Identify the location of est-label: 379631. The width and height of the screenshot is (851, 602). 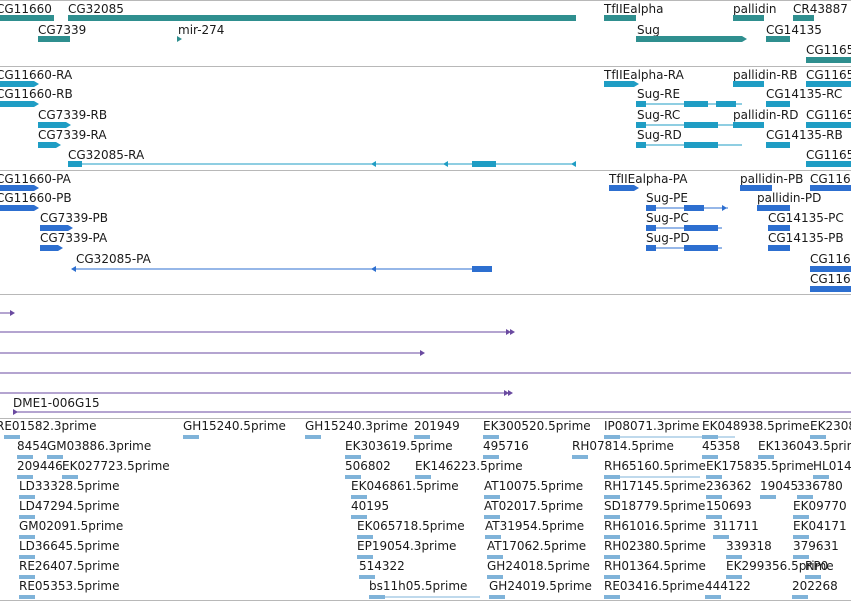
(816, 546).